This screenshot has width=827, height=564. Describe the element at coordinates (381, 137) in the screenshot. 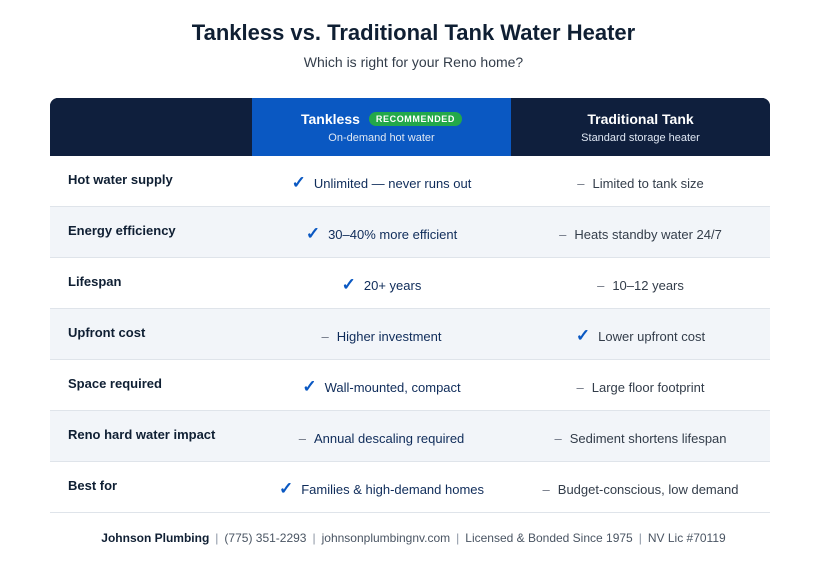

I see `header-tankless-subtitle: On-demand hot water` at that location.